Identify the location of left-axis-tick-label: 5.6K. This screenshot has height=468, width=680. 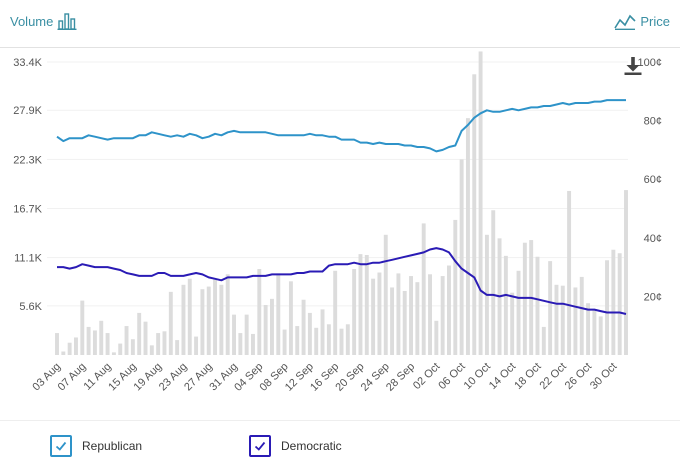
(30, 307).